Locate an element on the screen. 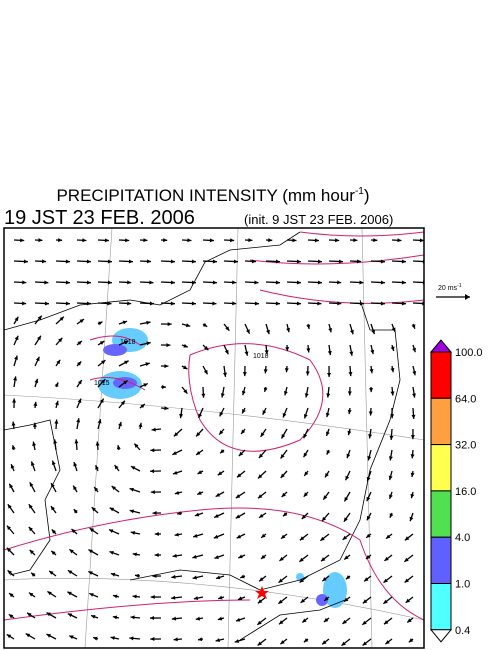 Image resolution: width=500 pixels, height=650 pixels. colorbar-top-triangle is located at coordinates (441, 346).